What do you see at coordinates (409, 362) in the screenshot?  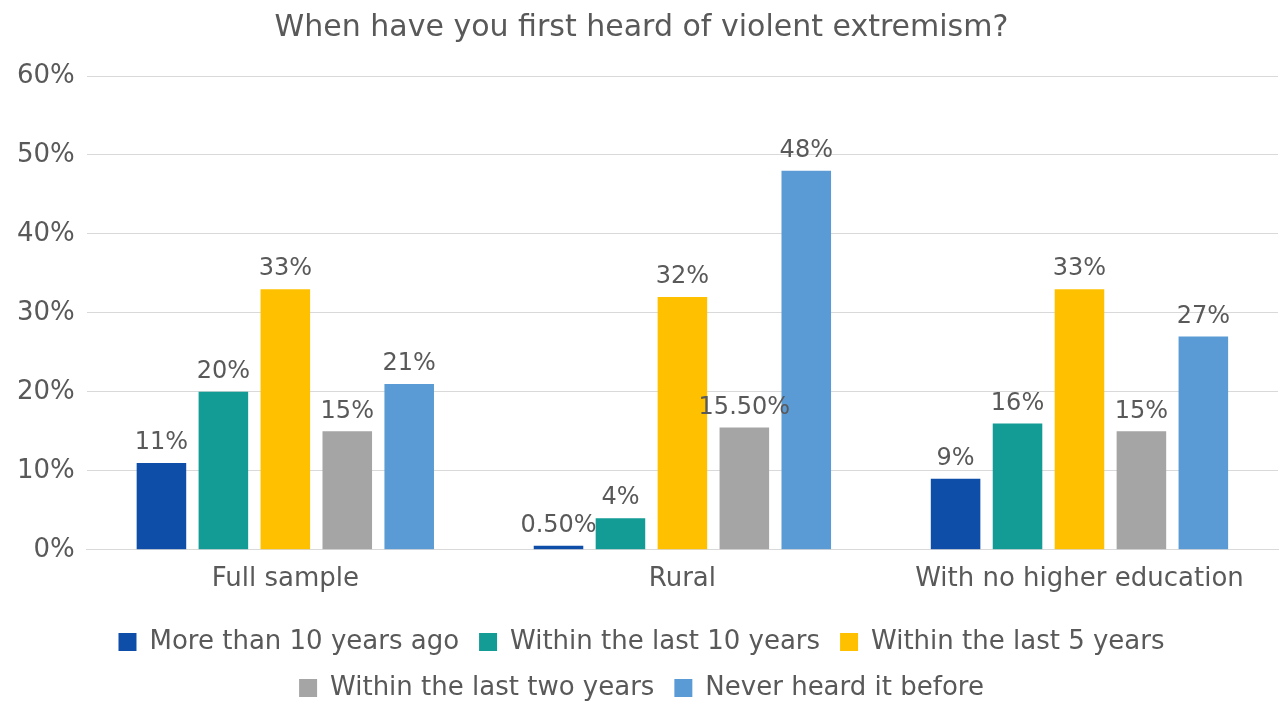 I see `data-label: 21%` at bounding box center [409, 362].